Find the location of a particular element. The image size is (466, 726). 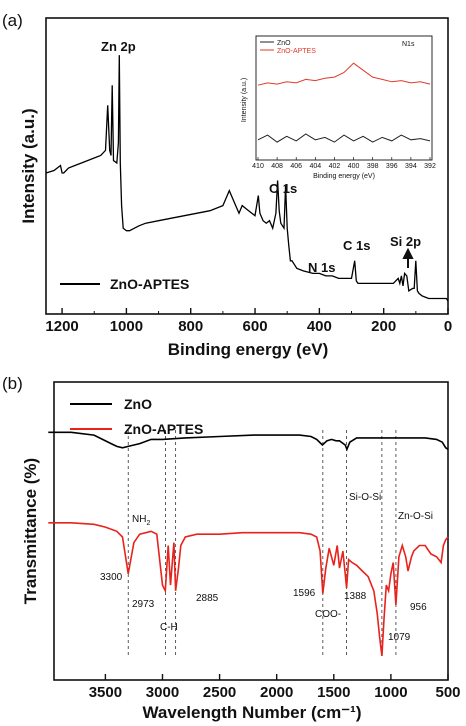

annot-nh2-main: NH is located at coordinates (139, 519).